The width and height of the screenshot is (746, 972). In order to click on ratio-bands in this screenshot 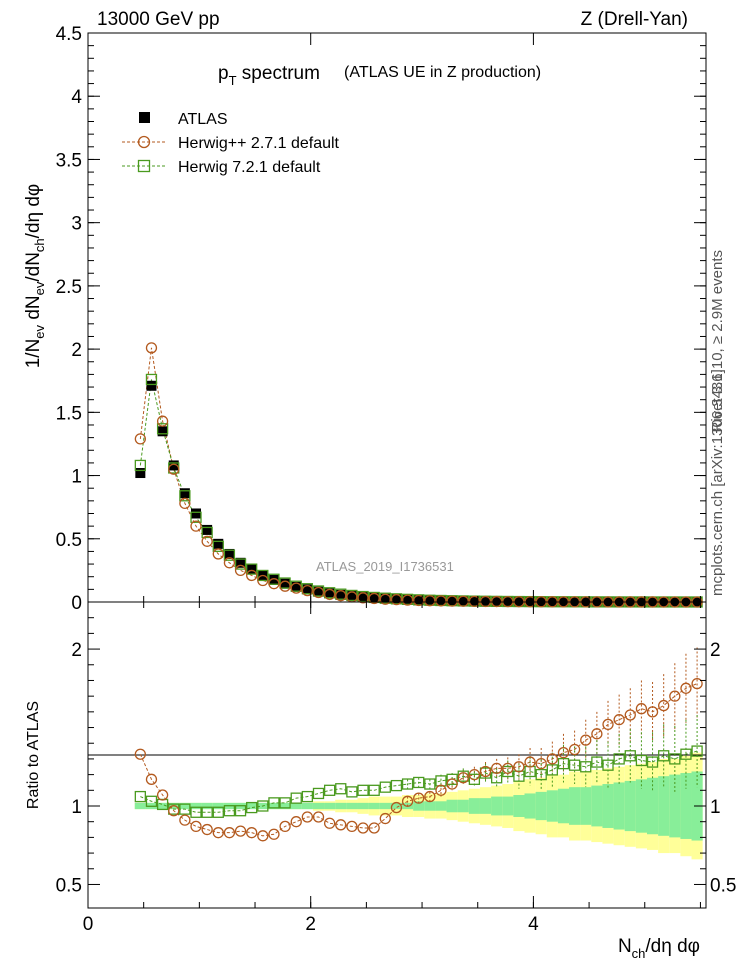, I will do `click(418, 806)`.